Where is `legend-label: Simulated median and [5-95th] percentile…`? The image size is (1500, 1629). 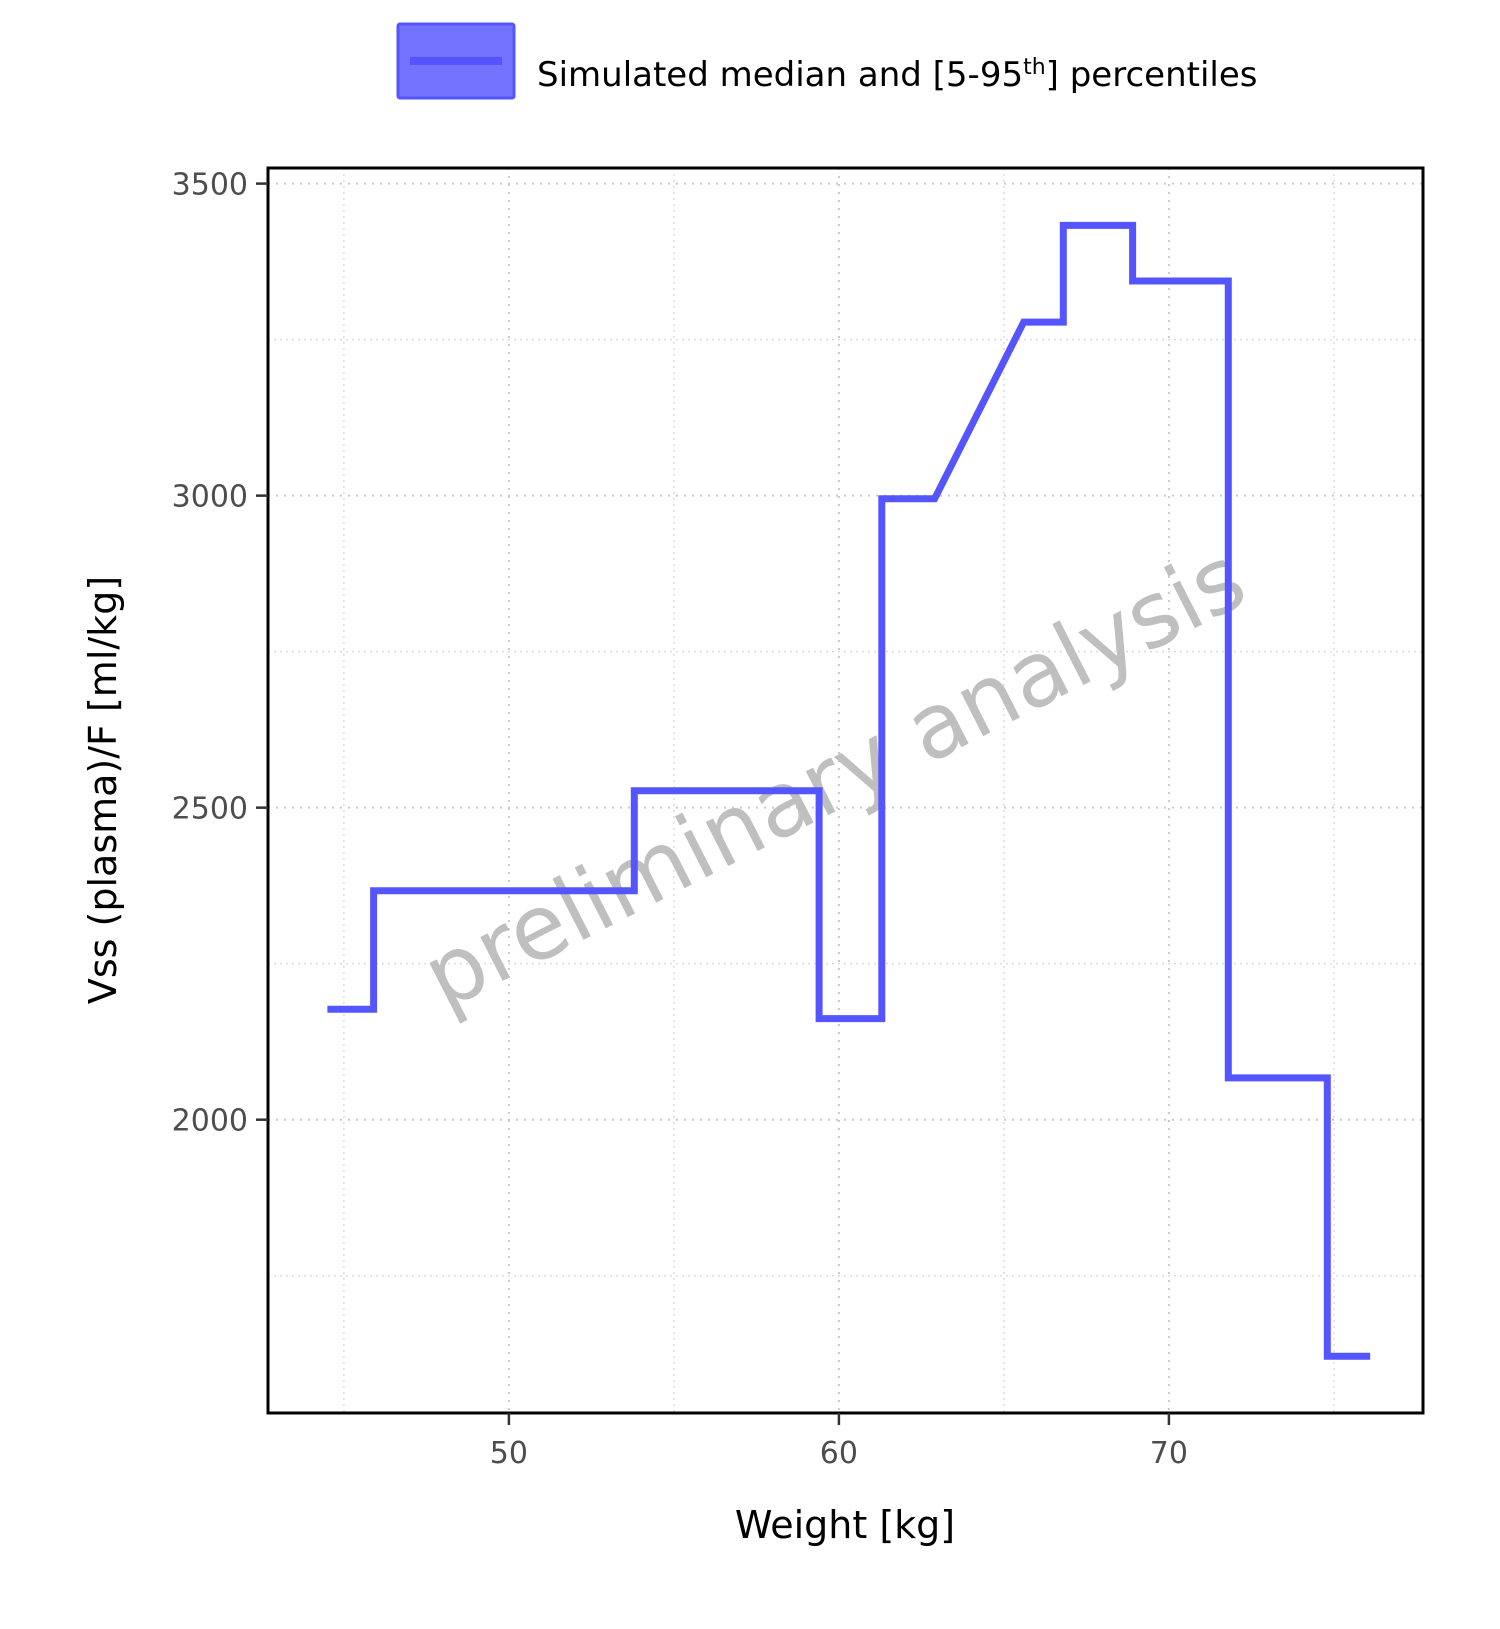
legend-label: Simulated median and [5-95th] percentile… is located at coordinates (897, 75).